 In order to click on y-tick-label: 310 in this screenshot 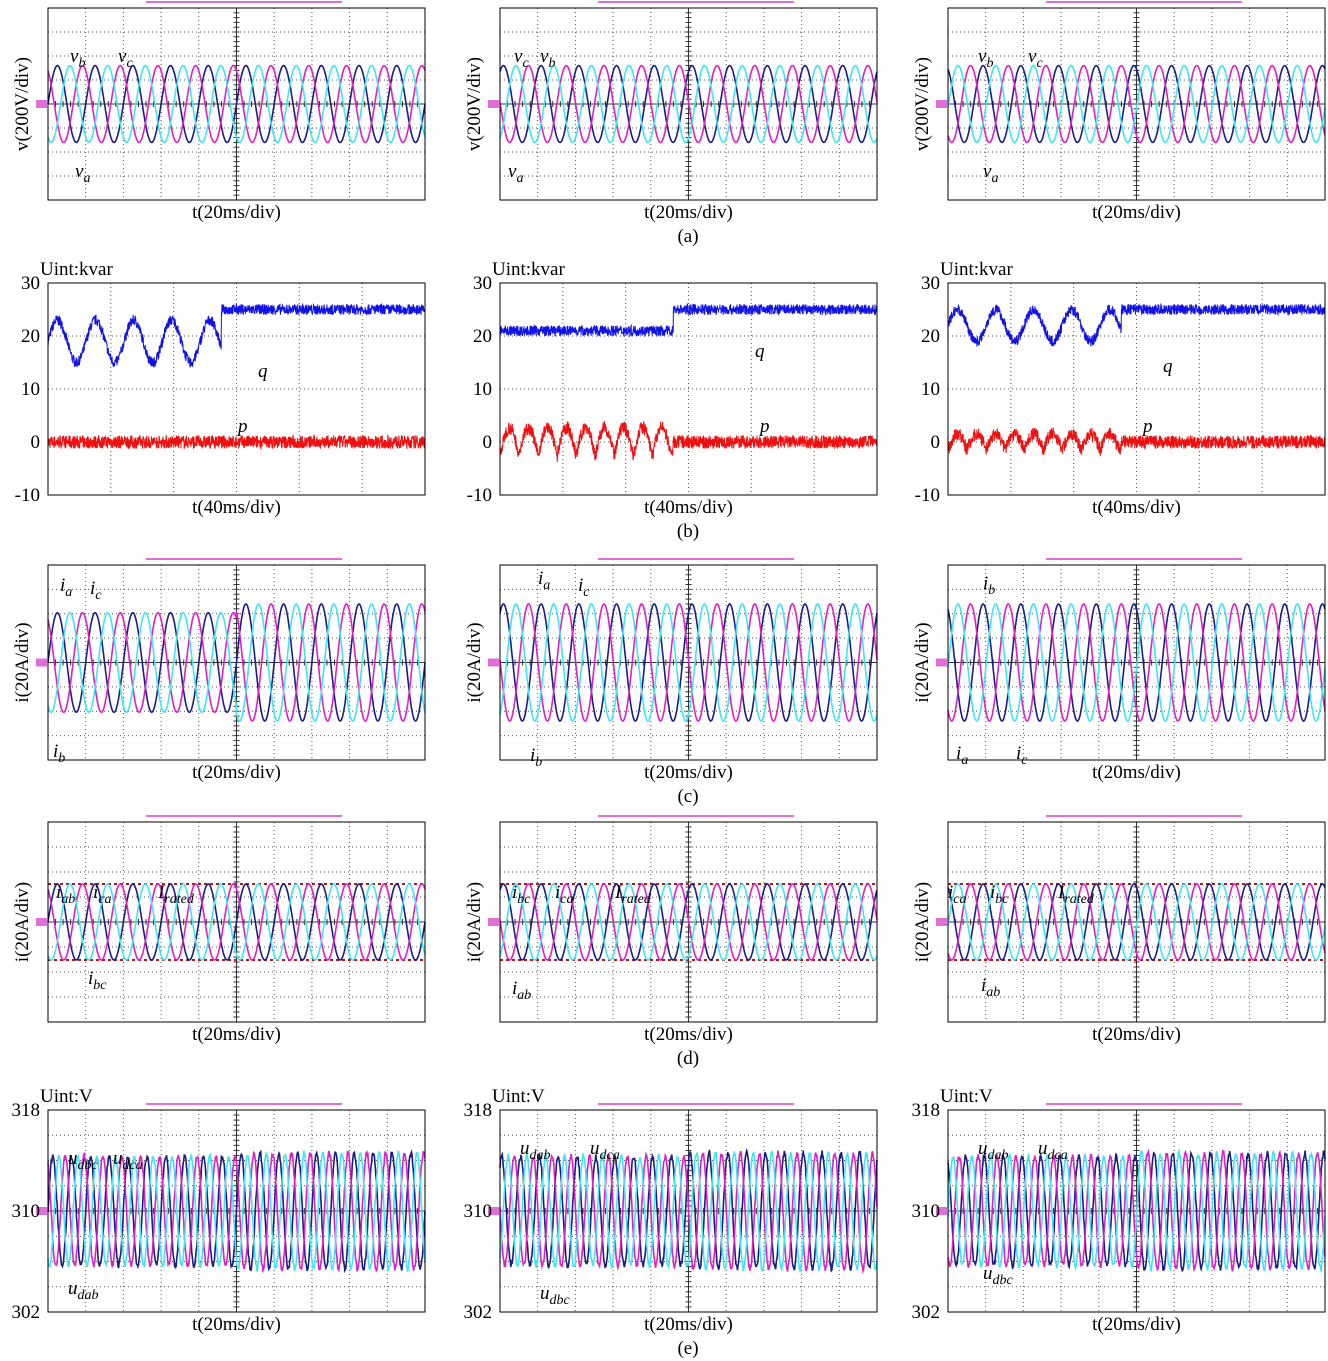, I will do `click(478, 1211)`.